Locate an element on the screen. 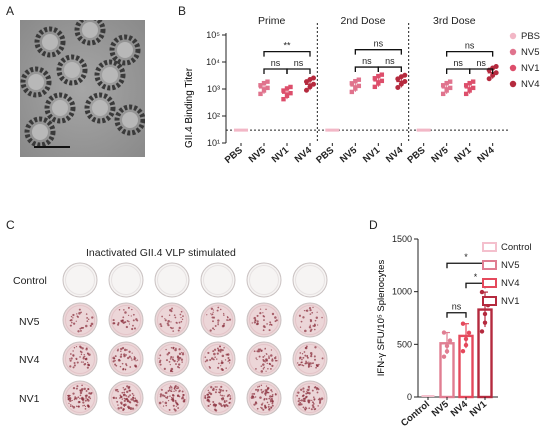  b-x-tick-label: PBS is located at coordinates (417, 155).